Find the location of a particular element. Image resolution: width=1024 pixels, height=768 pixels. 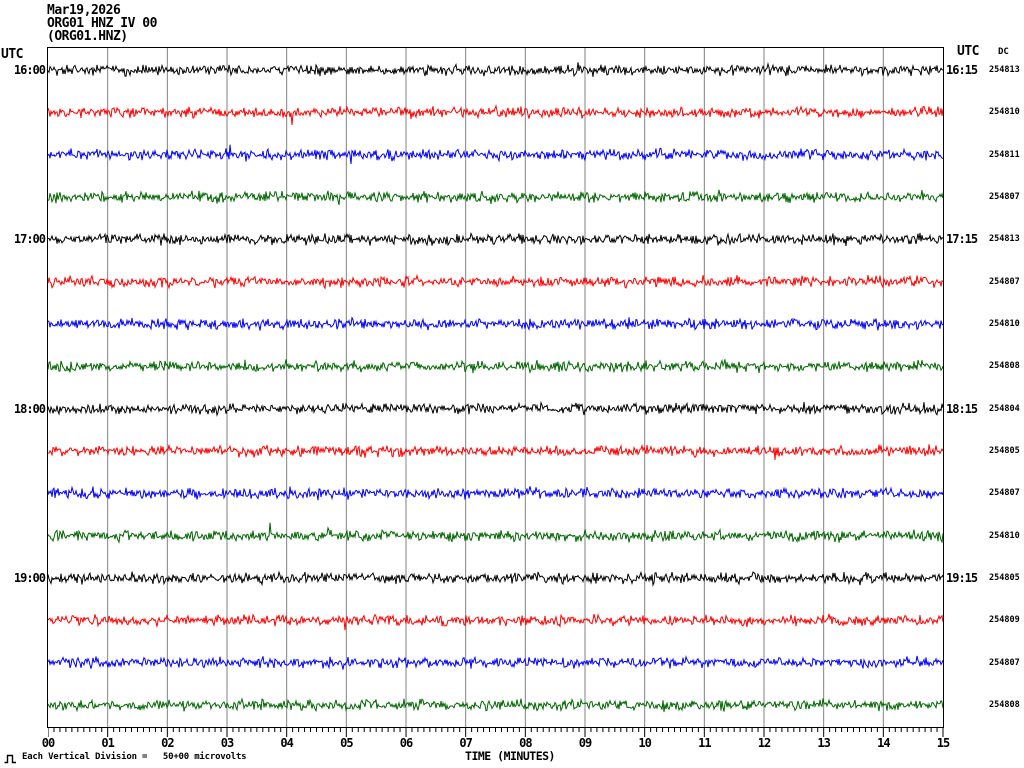

x-axis-ticks is located at coordinates (496, 732).